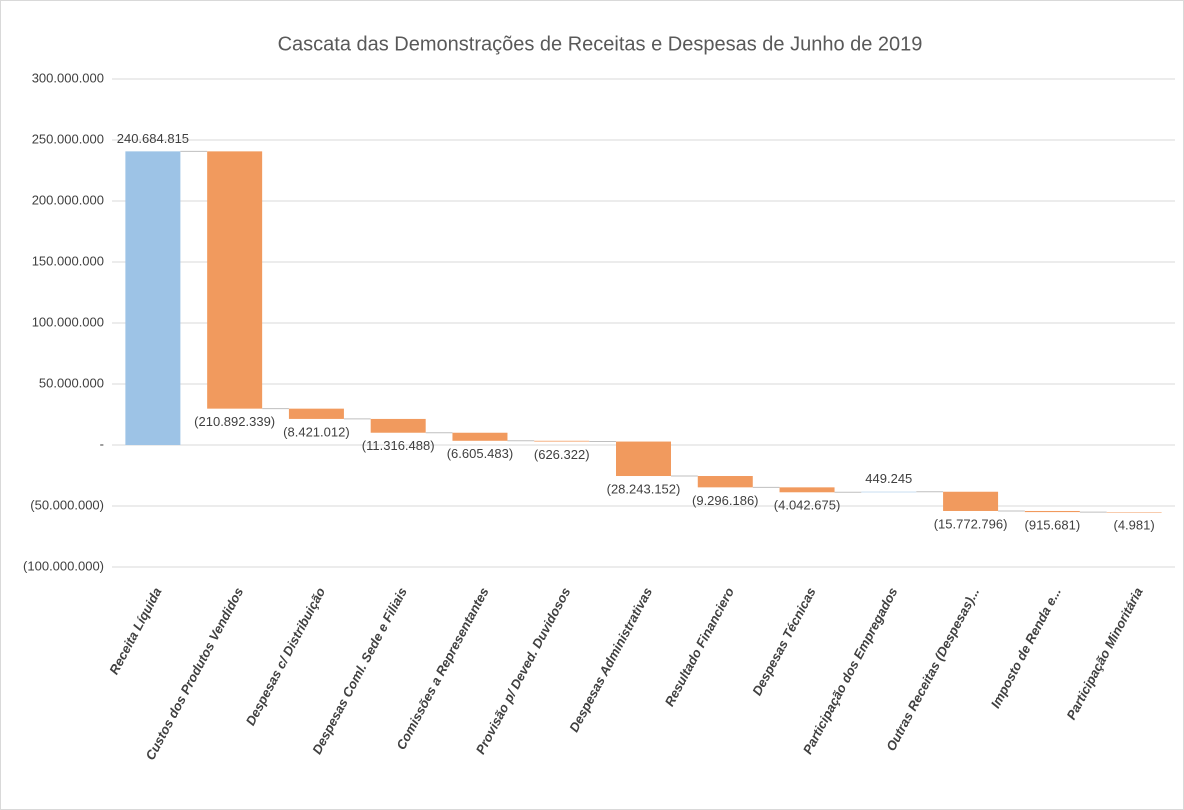  I want to click on value-label: 449.245, so click(888, 478).